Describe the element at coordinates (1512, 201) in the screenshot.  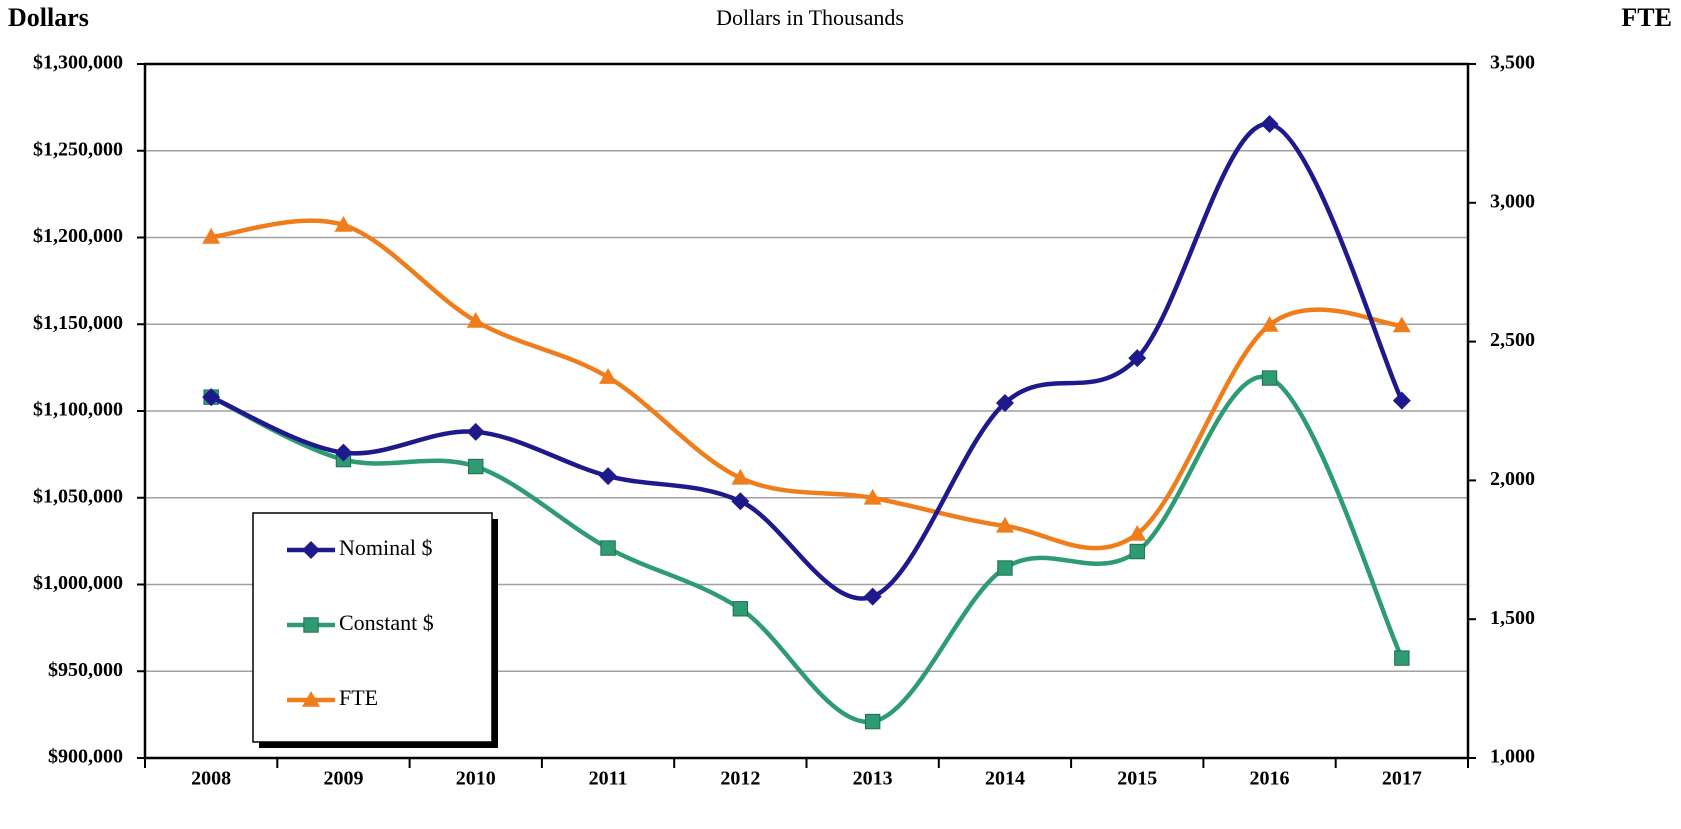
I see `y2-tick-label: 3,000` at that location.